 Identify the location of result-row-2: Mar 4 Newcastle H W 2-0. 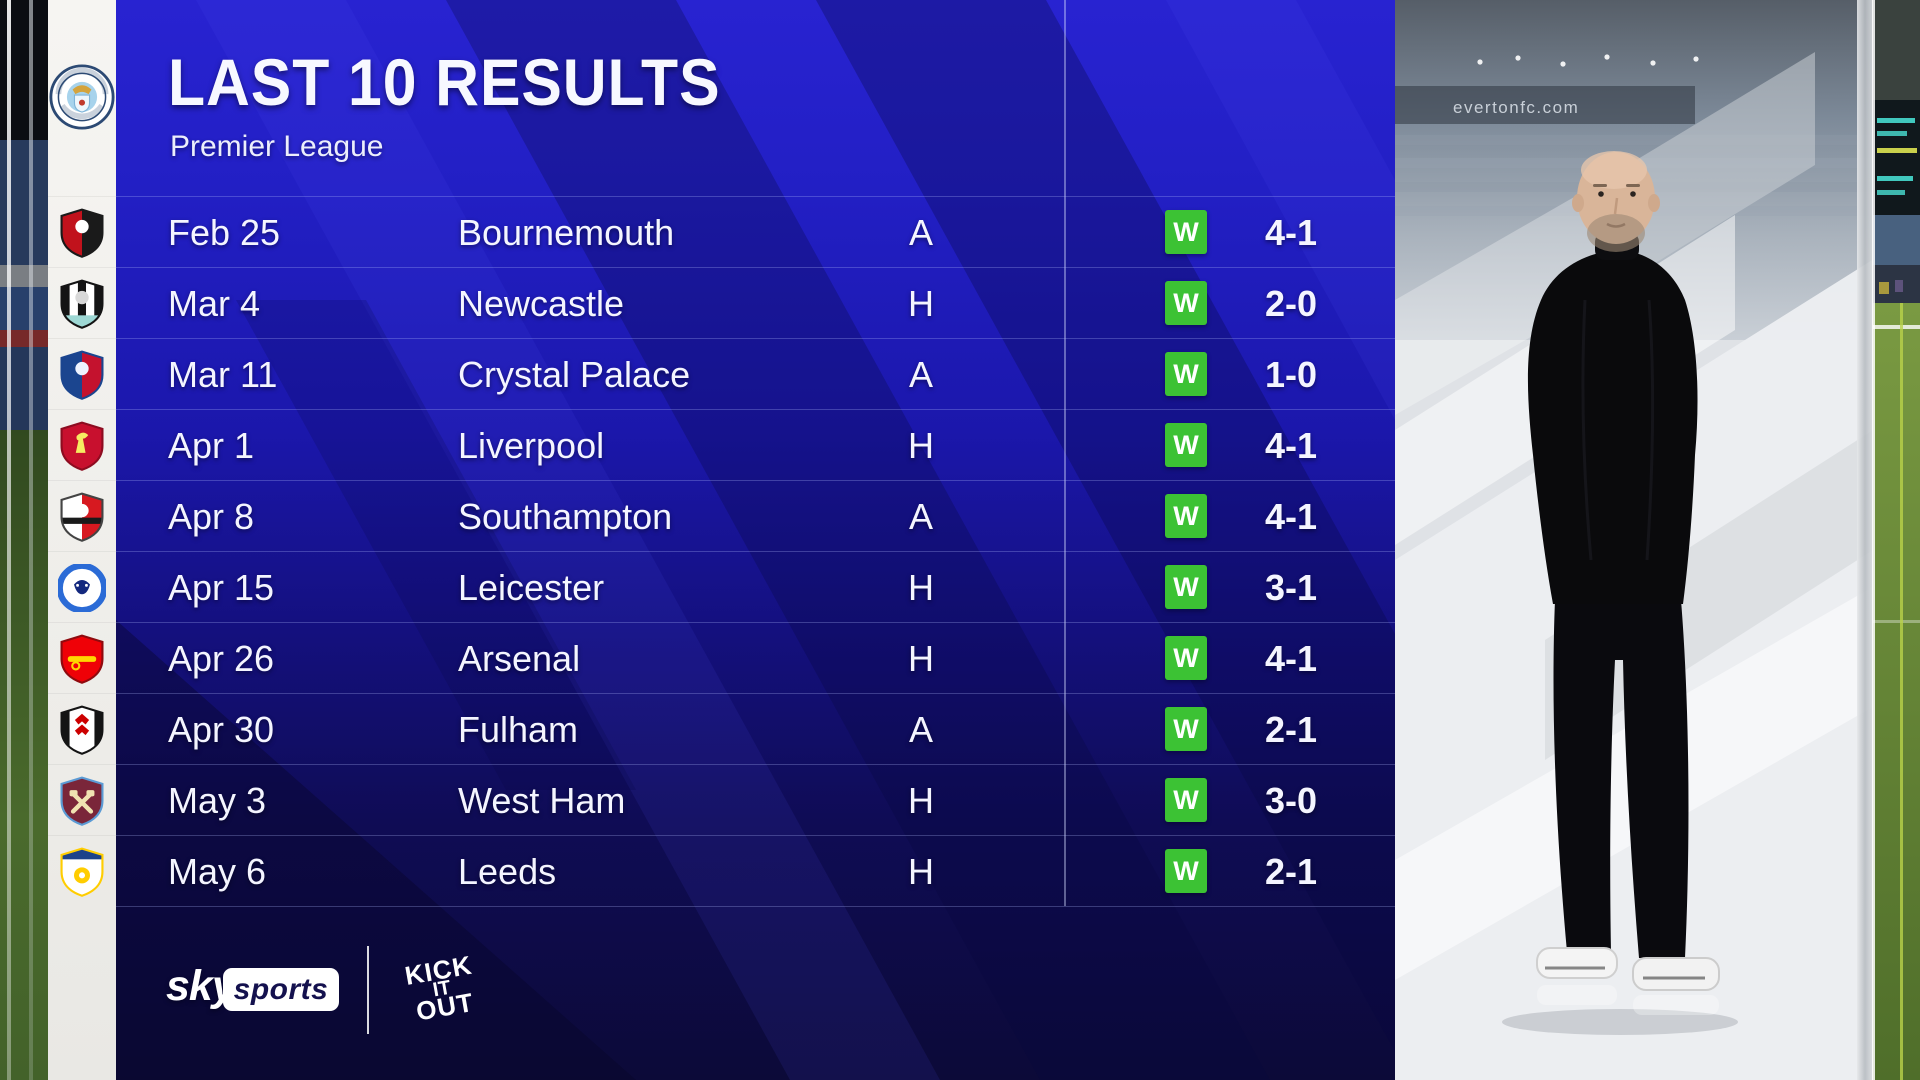
(755, 303).